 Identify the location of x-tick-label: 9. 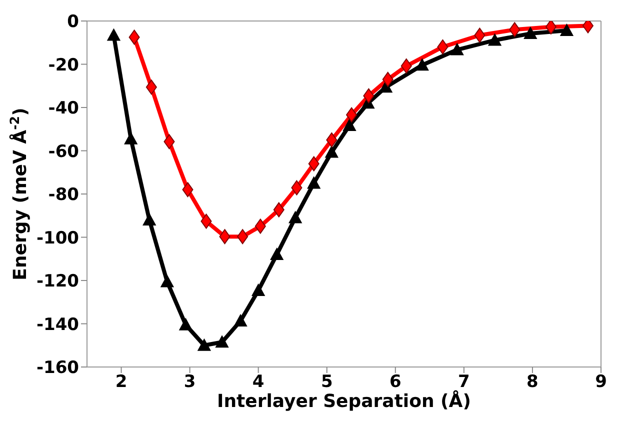
(601, 382).